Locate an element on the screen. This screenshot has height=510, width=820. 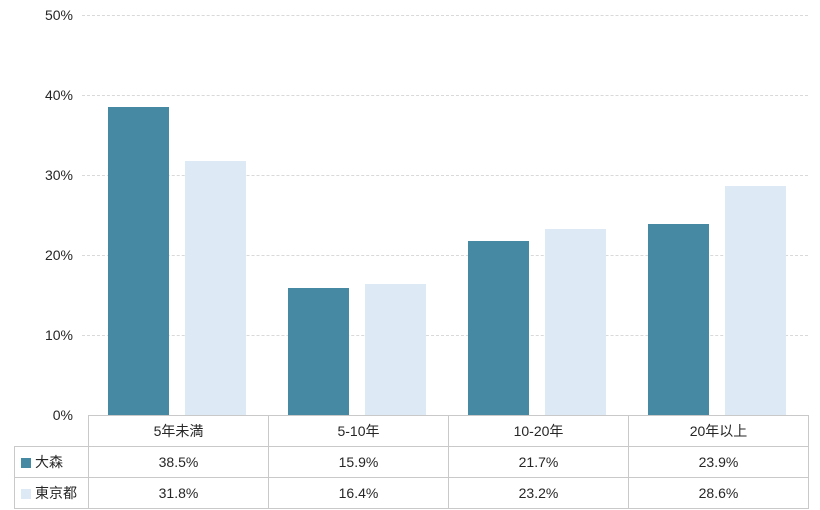
bar-tokyo-cat1 is located at coordinates (395, 349).